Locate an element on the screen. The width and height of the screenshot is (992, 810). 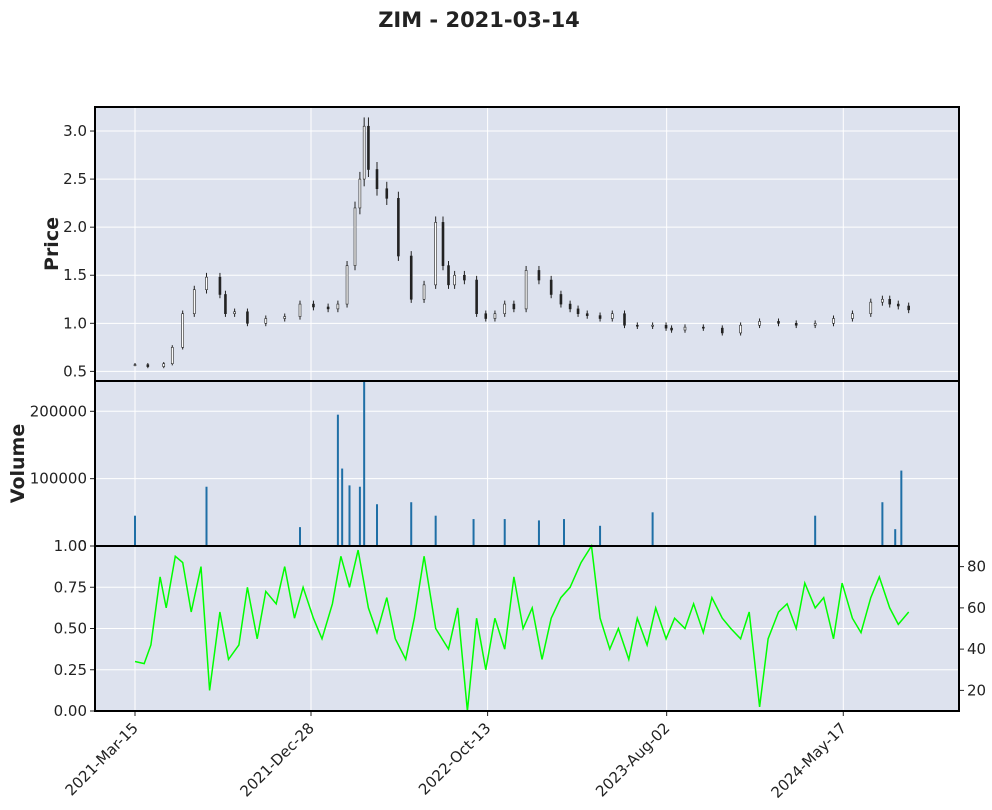
y-axis-title: Volume is located at coordinates (18, 463).